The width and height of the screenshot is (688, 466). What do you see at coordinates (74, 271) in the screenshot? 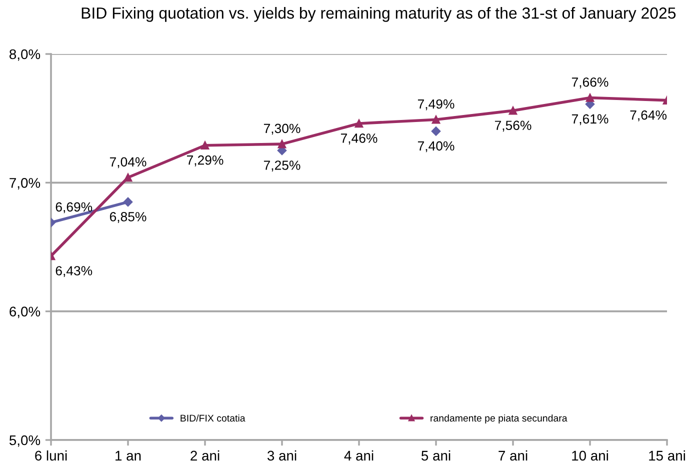
I see `data-label: 6,43%` at bounding box center [74, 271].